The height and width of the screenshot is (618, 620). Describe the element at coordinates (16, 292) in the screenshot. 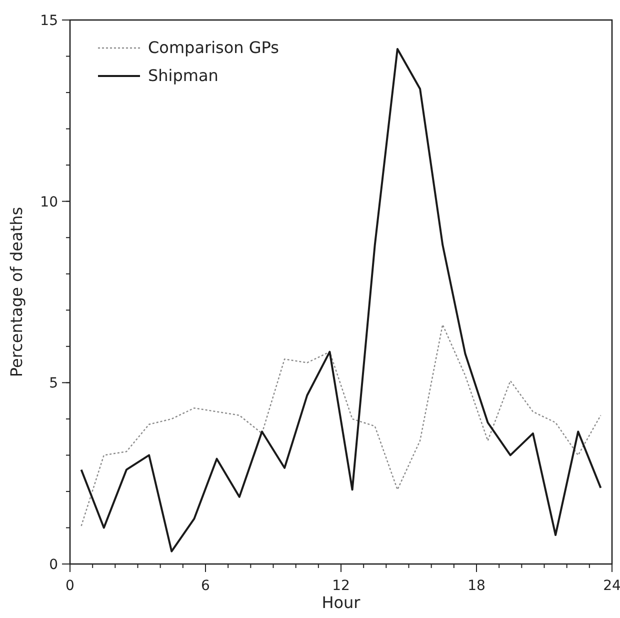

I see `y-axis-title: Percentage of deaths` at that location.